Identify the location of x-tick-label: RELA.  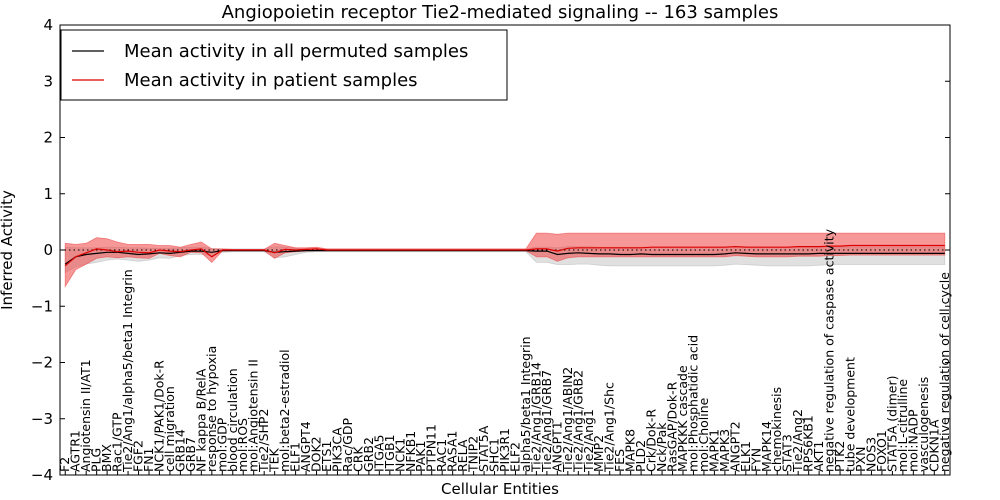
(462, 455).